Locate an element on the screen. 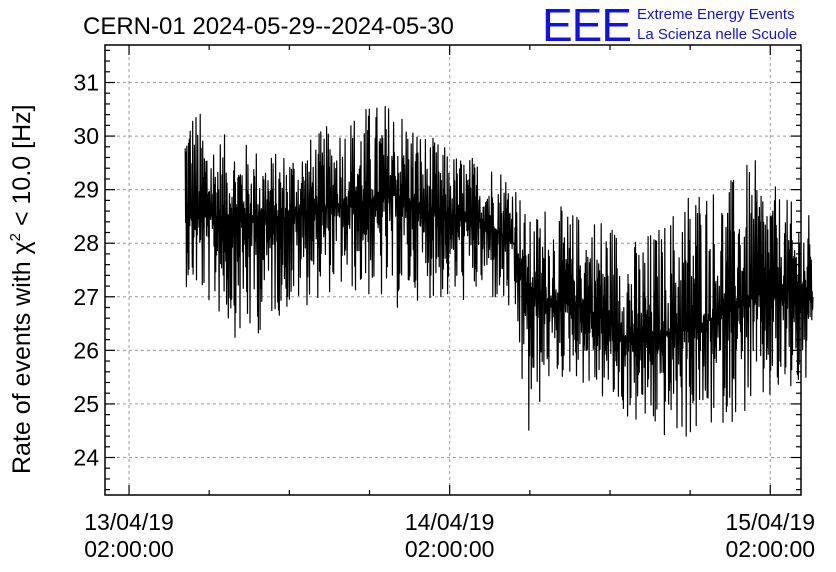  y-tick-label: 26 is located at coordinates (86, 350).